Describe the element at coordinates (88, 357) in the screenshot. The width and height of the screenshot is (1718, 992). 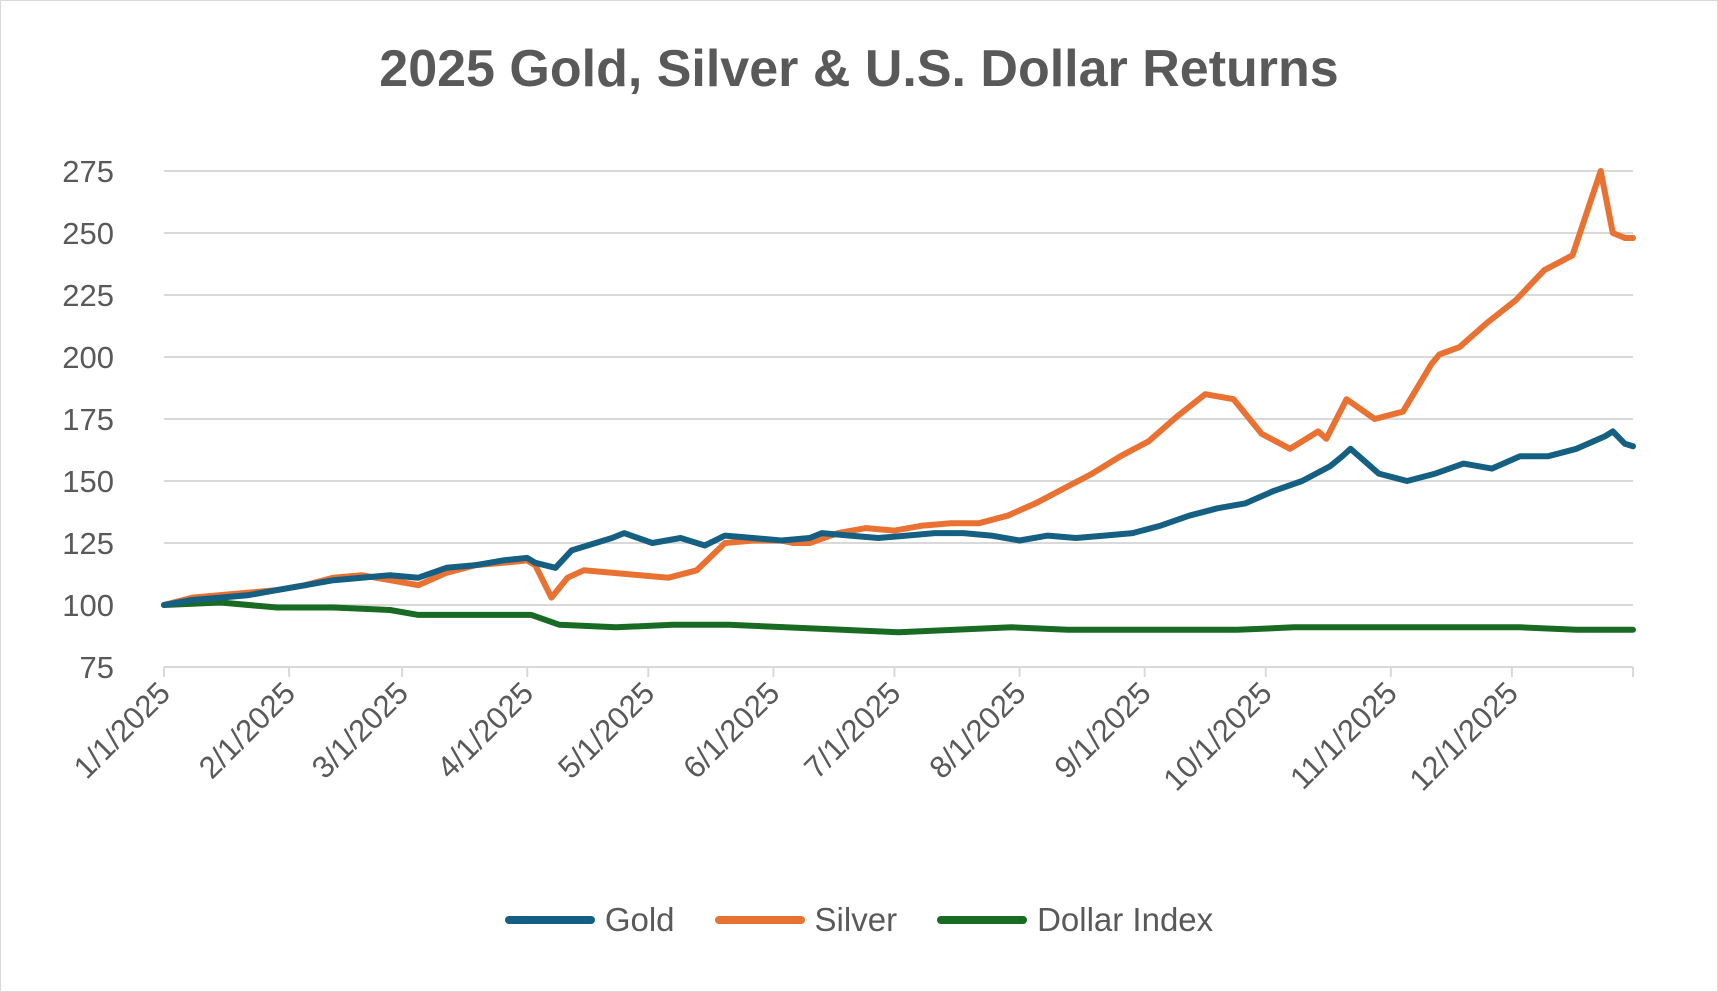
I see `y-tick-label: 200` at that location.